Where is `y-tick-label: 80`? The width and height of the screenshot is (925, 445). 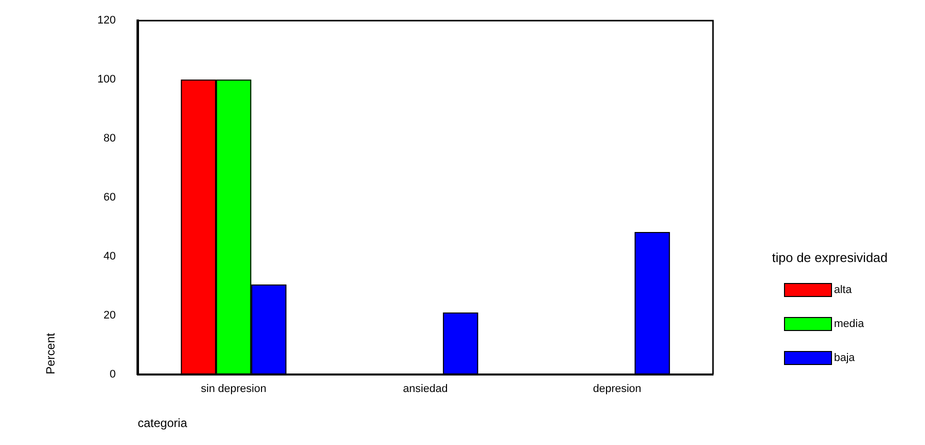 y-tick-label: 80 is located at coordinates (110, 138).